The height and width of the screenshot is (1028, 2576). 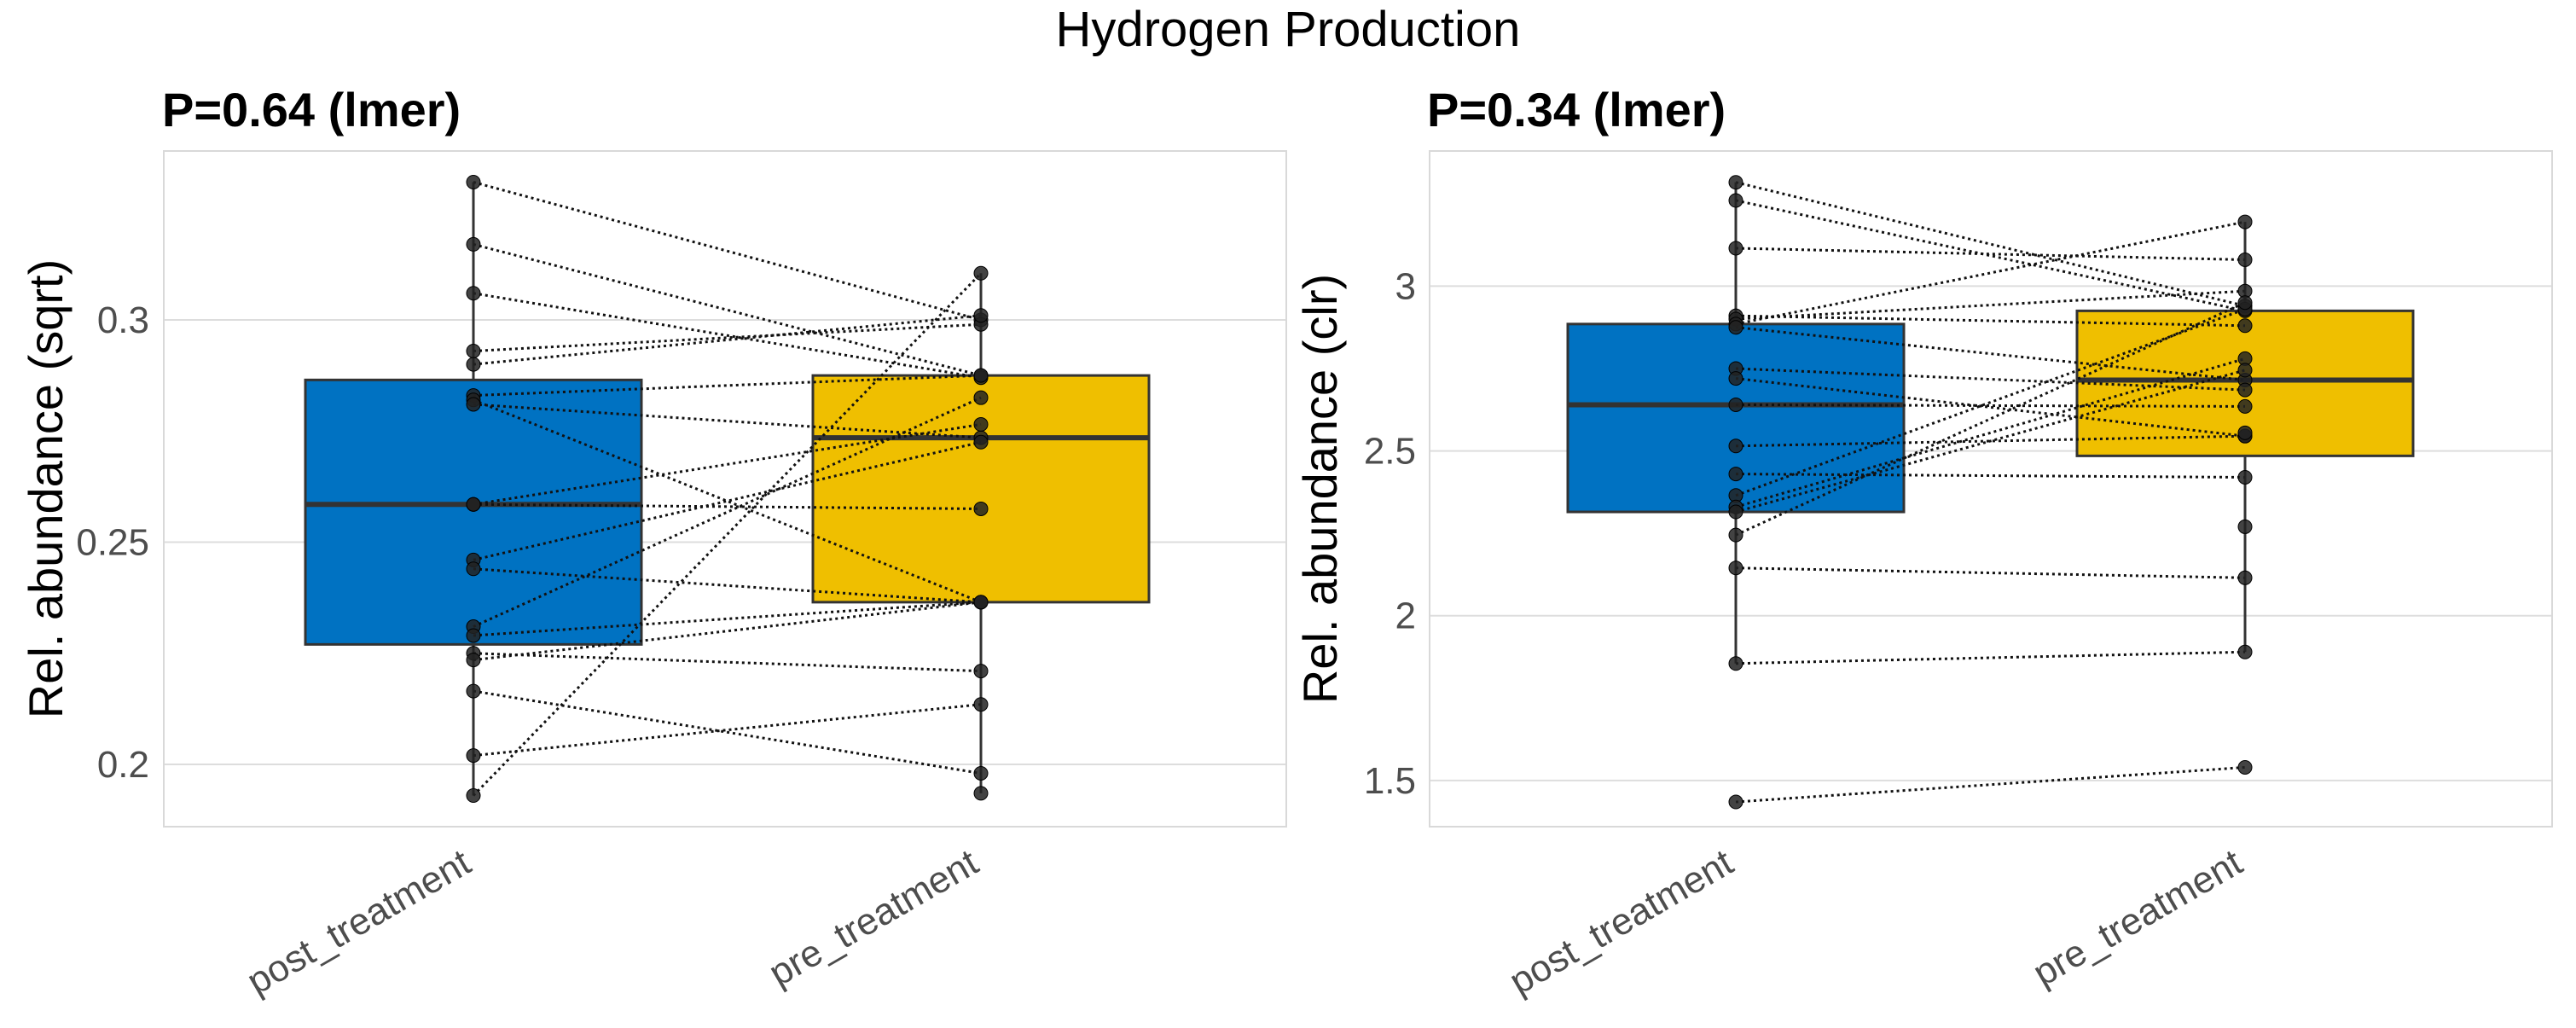 I want to click on y-tick-label: 0.2, so click(x=123, y=765).